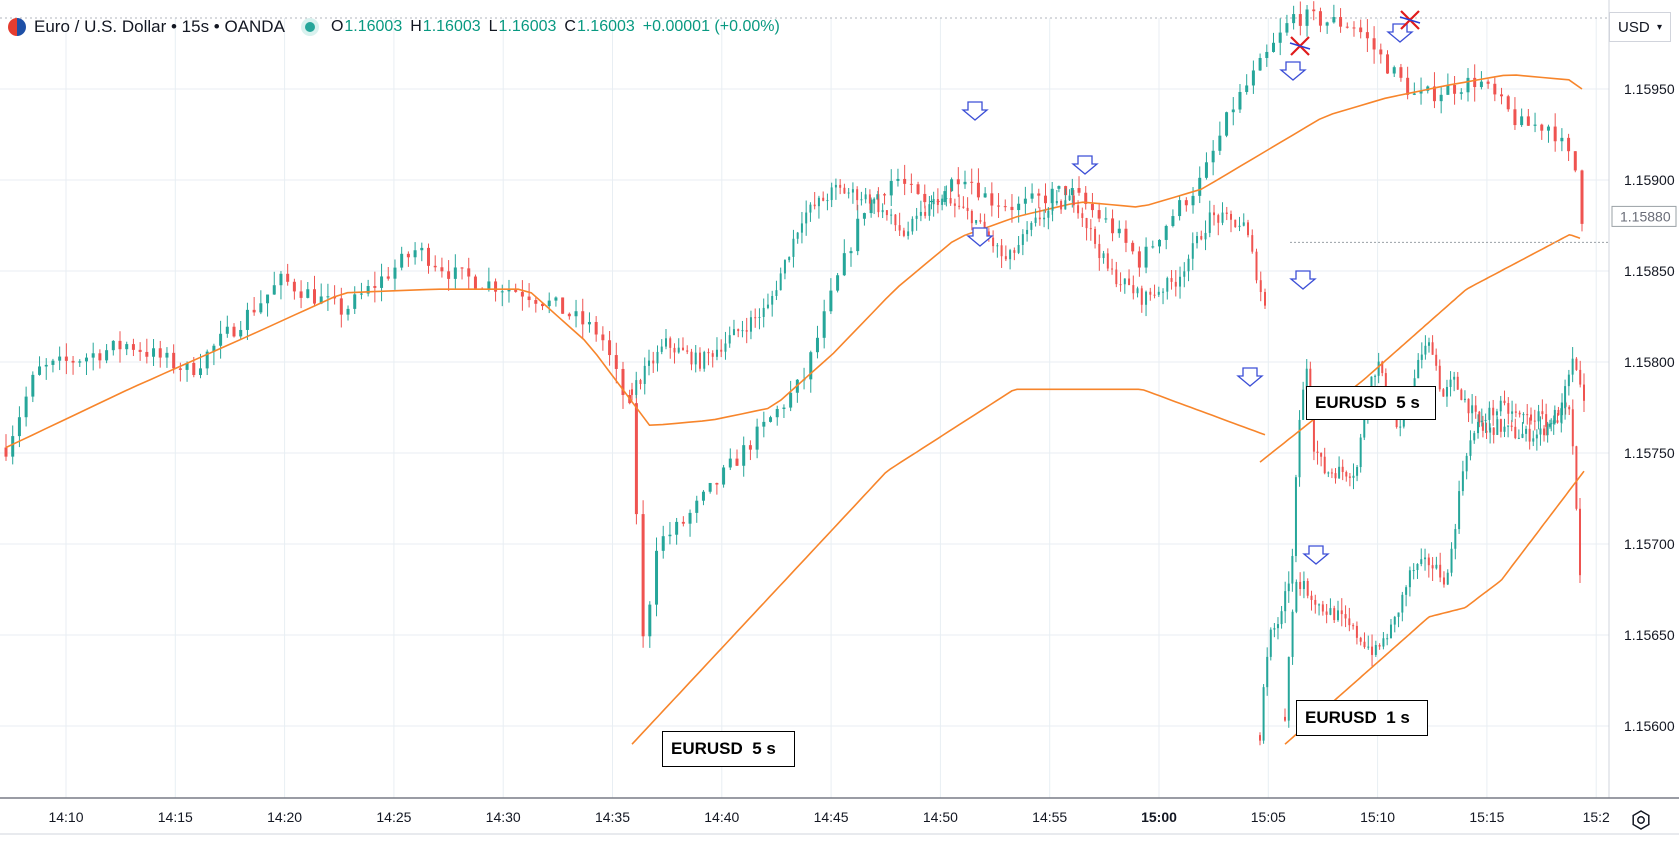  I want to click on eur-usd-flag-icon, so click(17, 27).